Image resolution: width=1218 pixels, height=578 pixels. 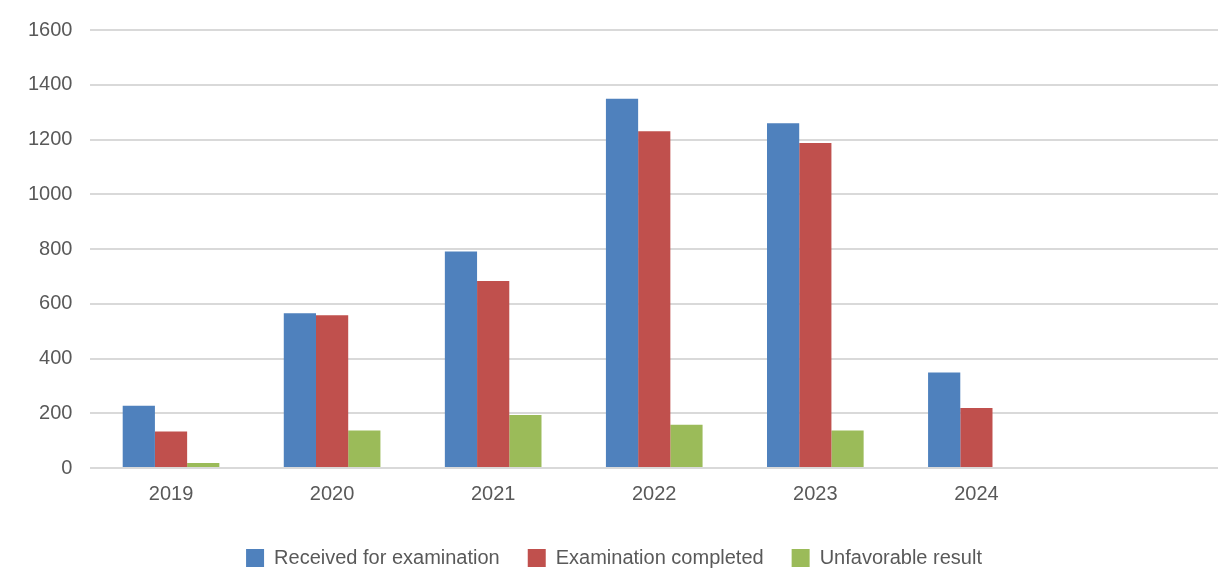 What do you see at coordinates (659, 556) in the screenshot?
I see `legend-label: Examination completed` at bounding box center [659, 556].